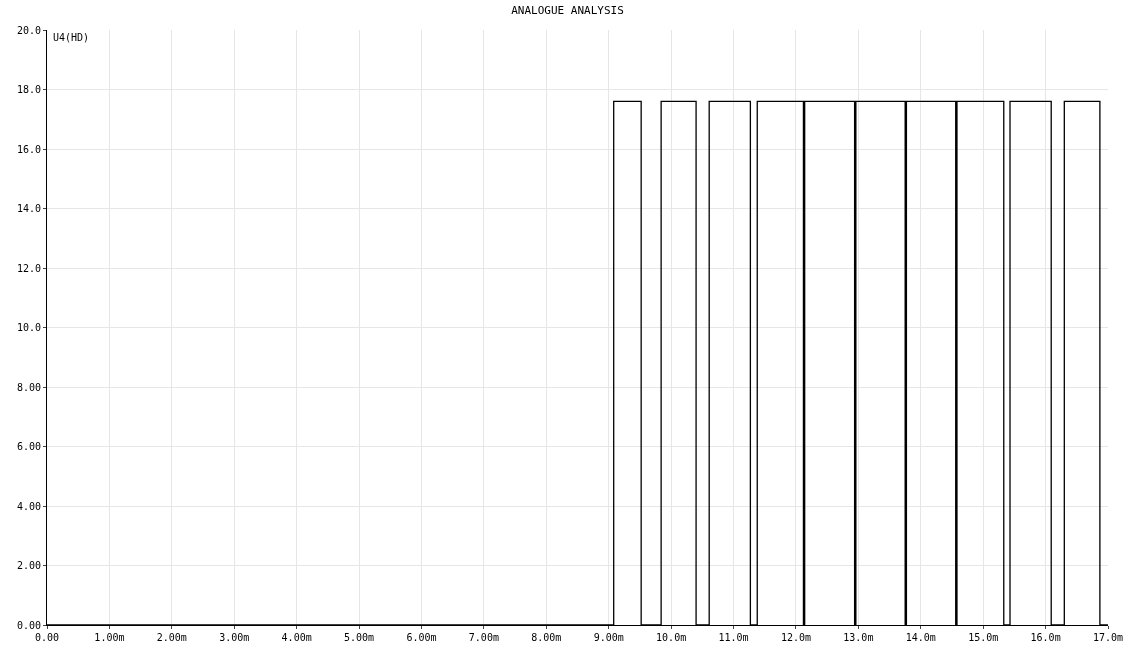  What do you see at coordinates (28, 565) in the screenshot?
I see `y-tick-label: 2.00` at bounding box center [28, 565].